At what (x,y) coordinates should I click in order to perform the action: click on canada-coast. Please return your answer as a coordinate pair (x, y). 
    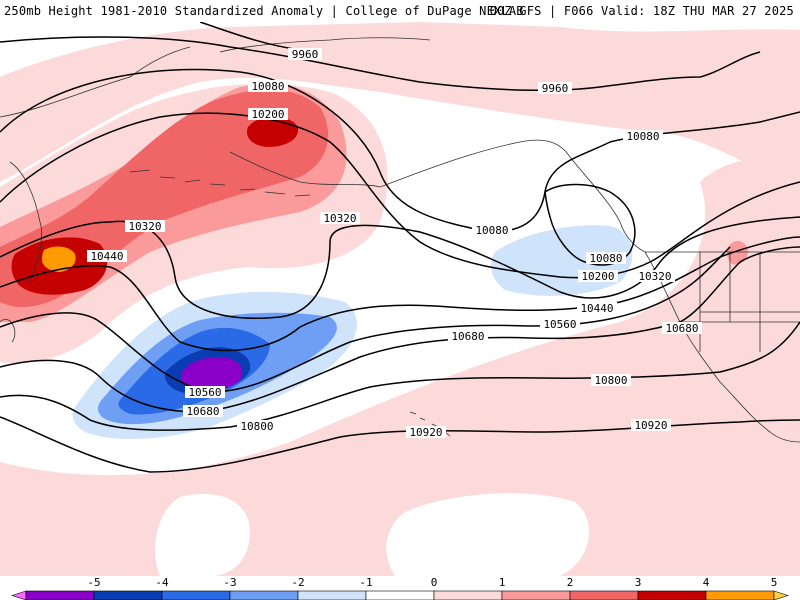
    Looking at the image, I should click on (607, 204).